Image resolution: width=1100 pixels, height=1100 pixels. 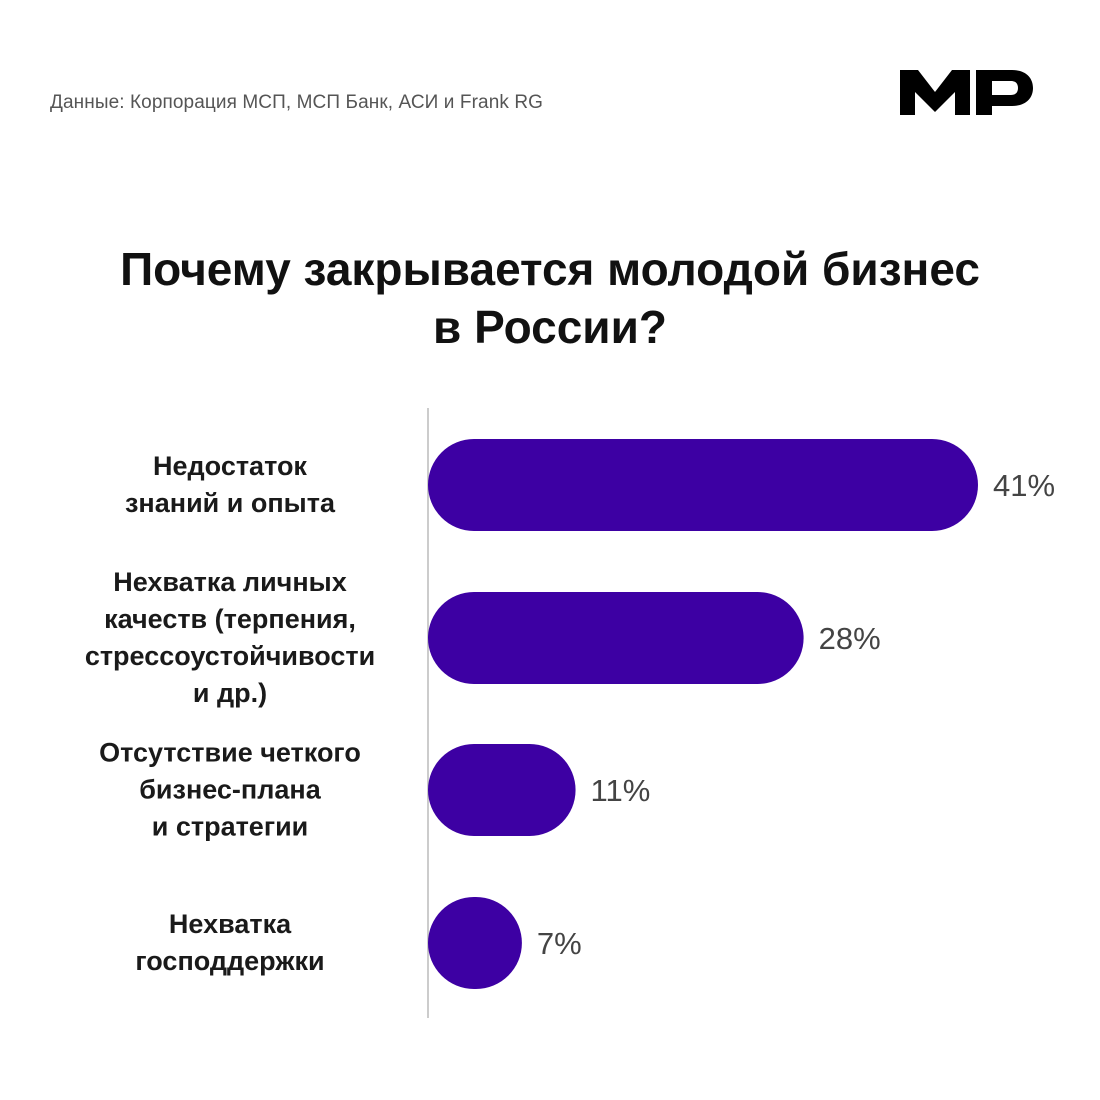 What do you see at coordinates (230, 484) in the screenshot?
I see `category-label-1: Недостаток знаний и опыта` at bounding box center [230, 484].